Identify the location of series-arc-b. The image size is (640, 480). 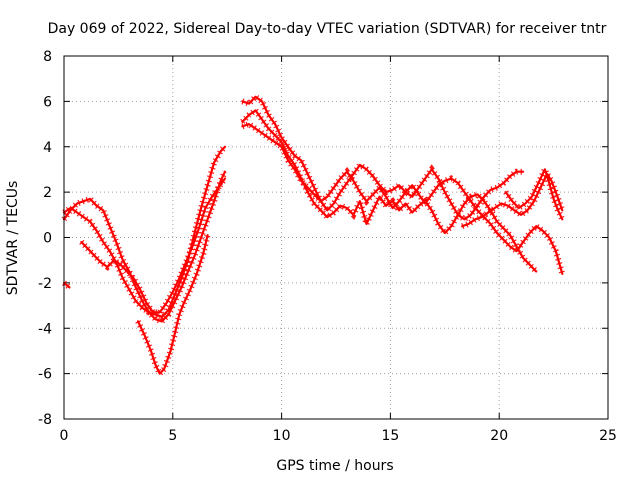
(144, 247).